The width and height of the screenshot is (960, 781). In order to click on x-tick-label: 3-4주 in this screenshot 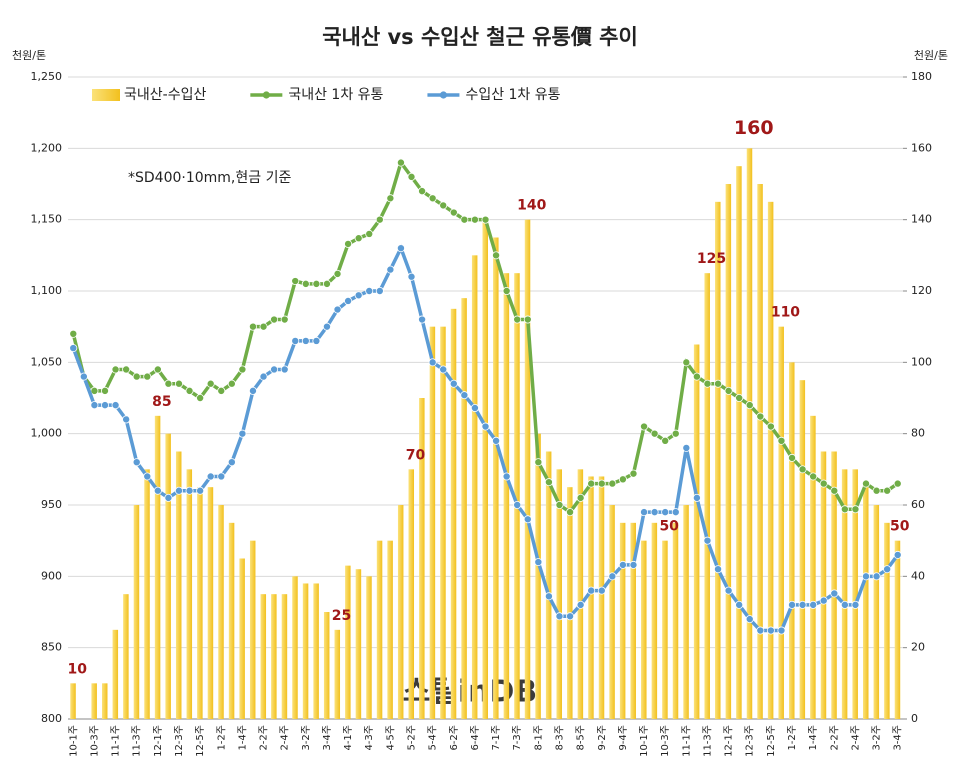, I will do `click(327, 738)`.